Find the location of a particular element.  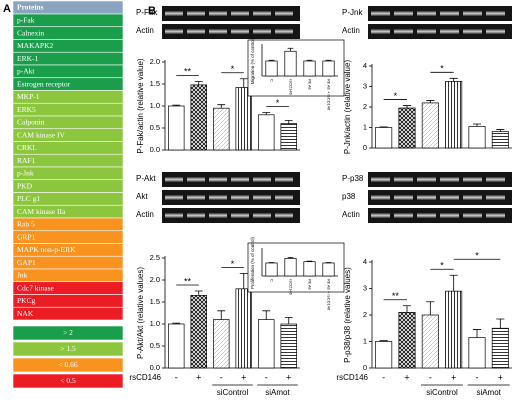

y-tick-label: 2.0 is located at coordinates (155, 279).